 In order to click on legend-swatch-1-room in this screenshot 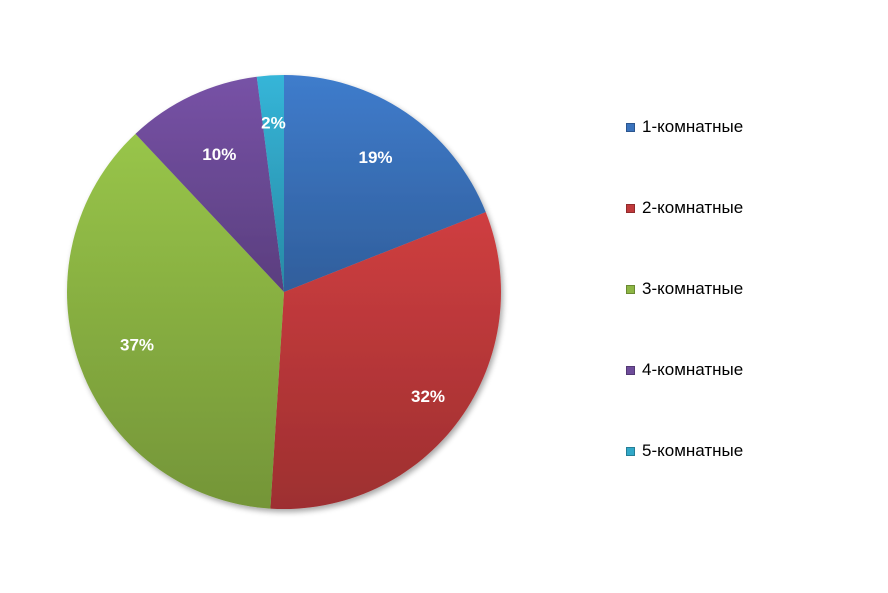, I will do `click(630, 127)`.